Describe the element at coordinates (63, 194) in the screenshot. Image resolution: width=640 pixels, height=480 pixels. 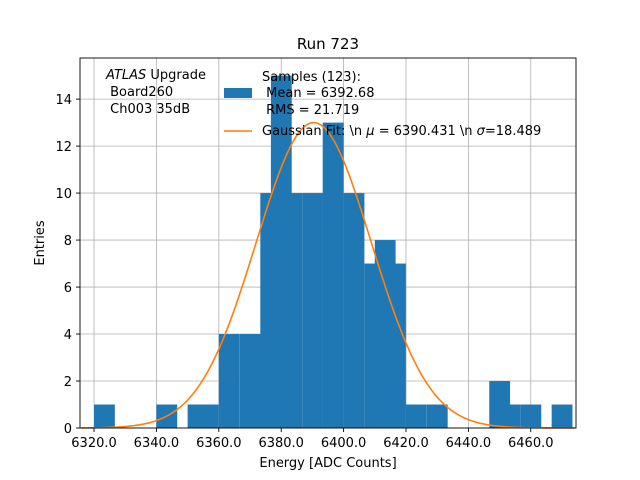
I see `y-tick-label: 10` at that location.